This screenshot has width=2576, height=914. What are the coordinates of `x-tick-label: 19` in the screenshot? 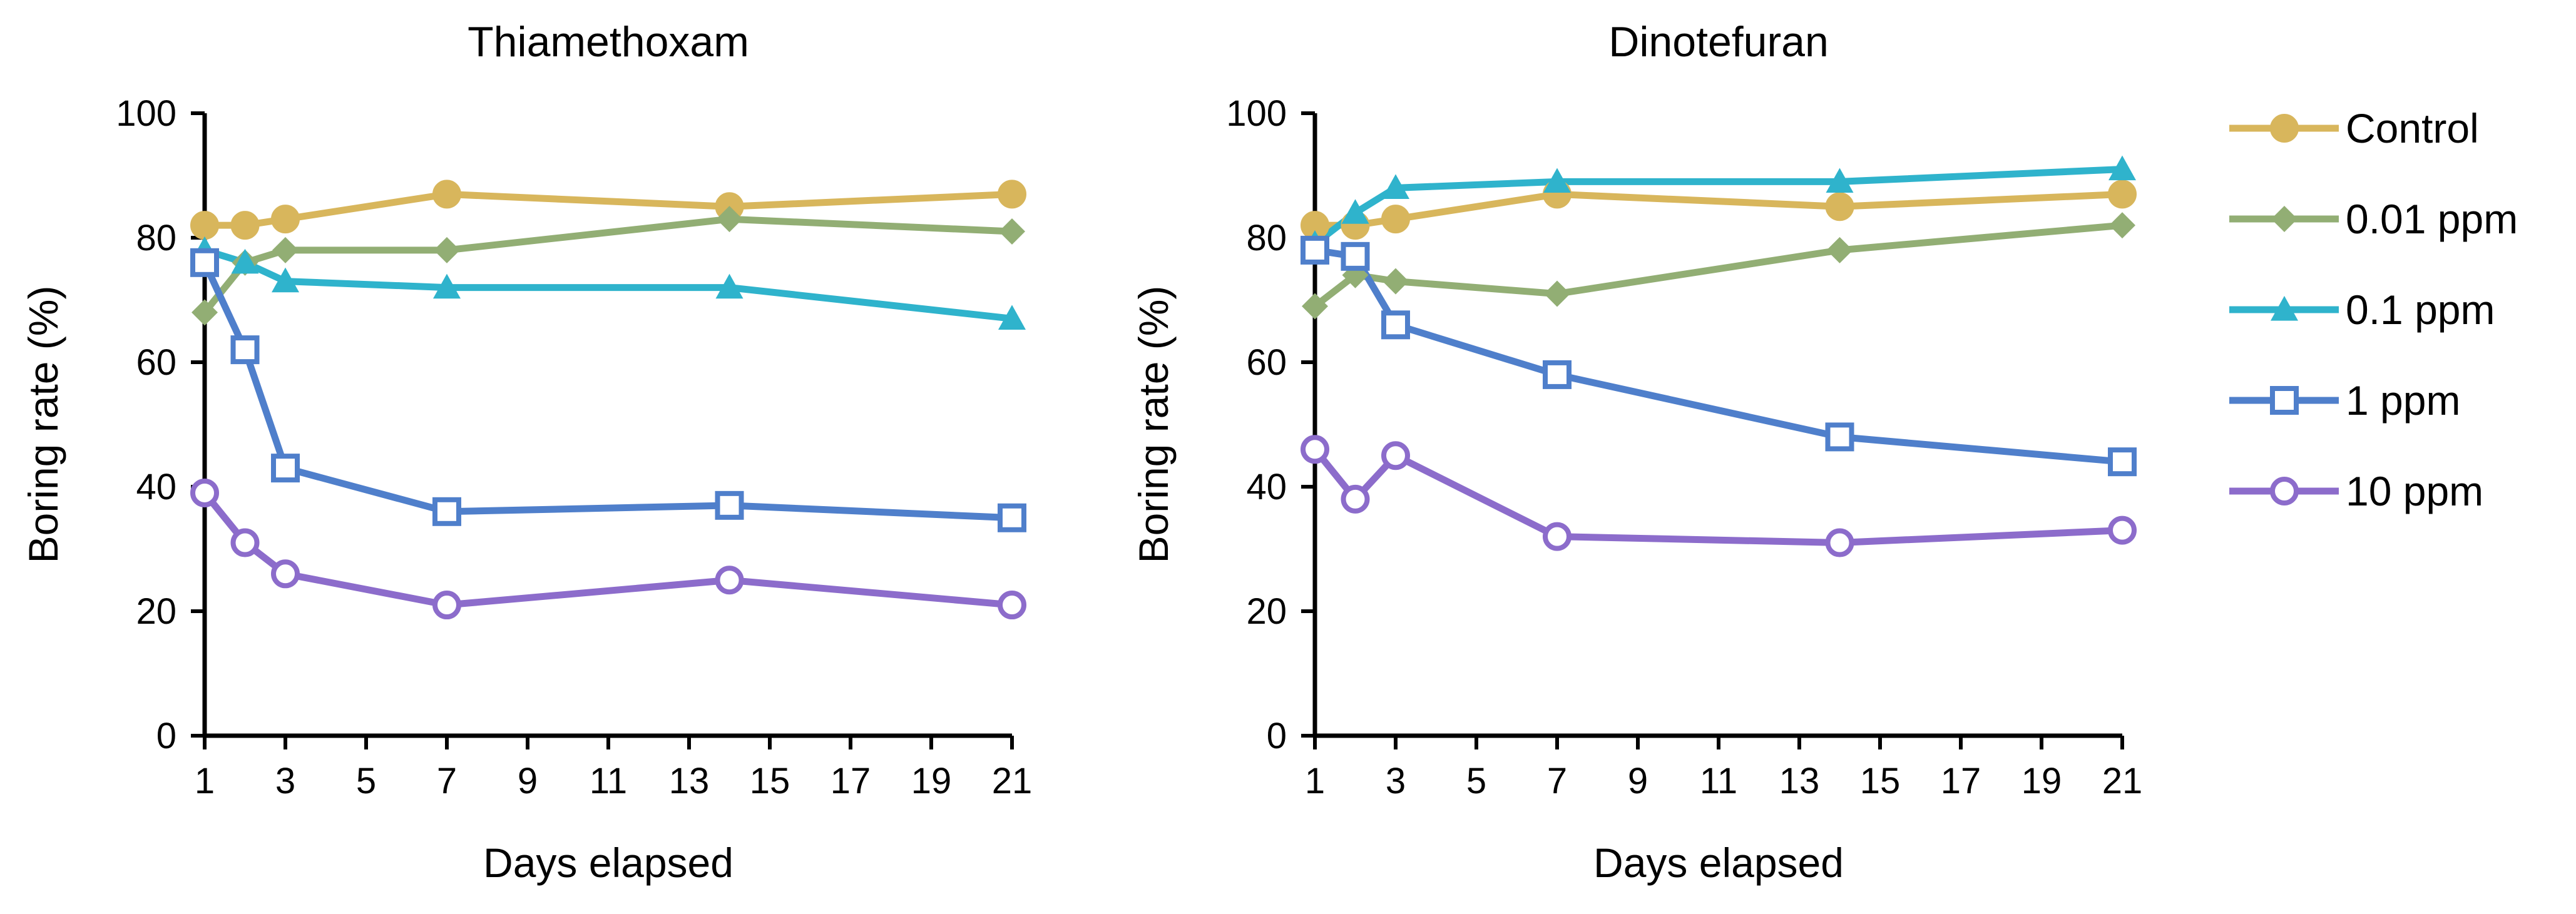 It's located at (2041, 781).